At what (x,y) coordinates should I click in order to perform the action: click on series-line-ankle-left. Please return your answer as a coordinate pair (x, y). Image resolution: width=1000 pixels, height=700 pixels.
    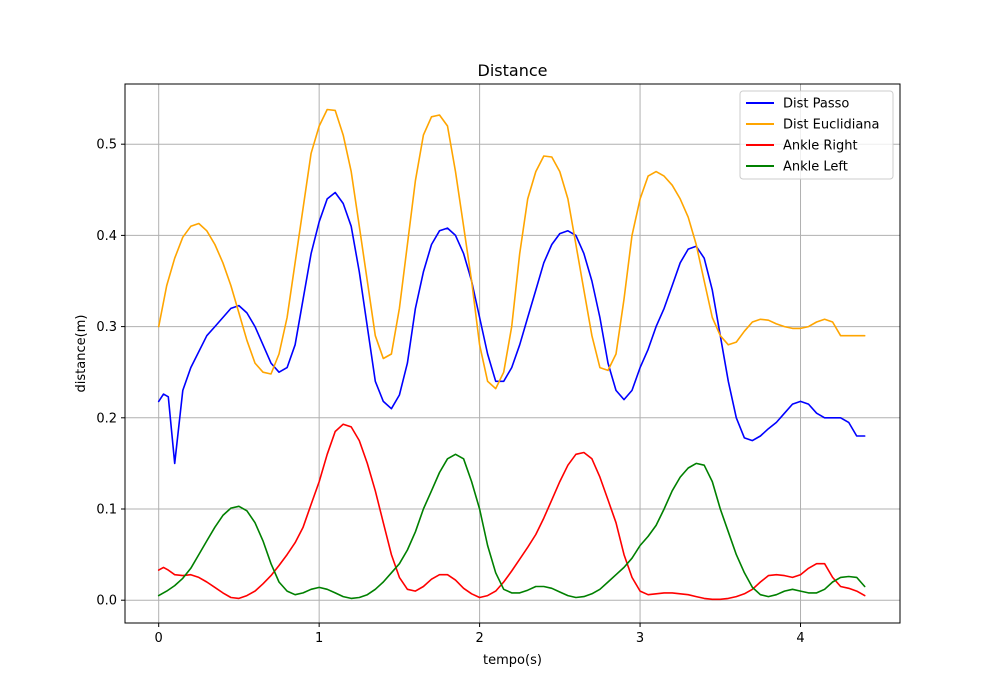
    Looking at the image, I should click on (511, 526).